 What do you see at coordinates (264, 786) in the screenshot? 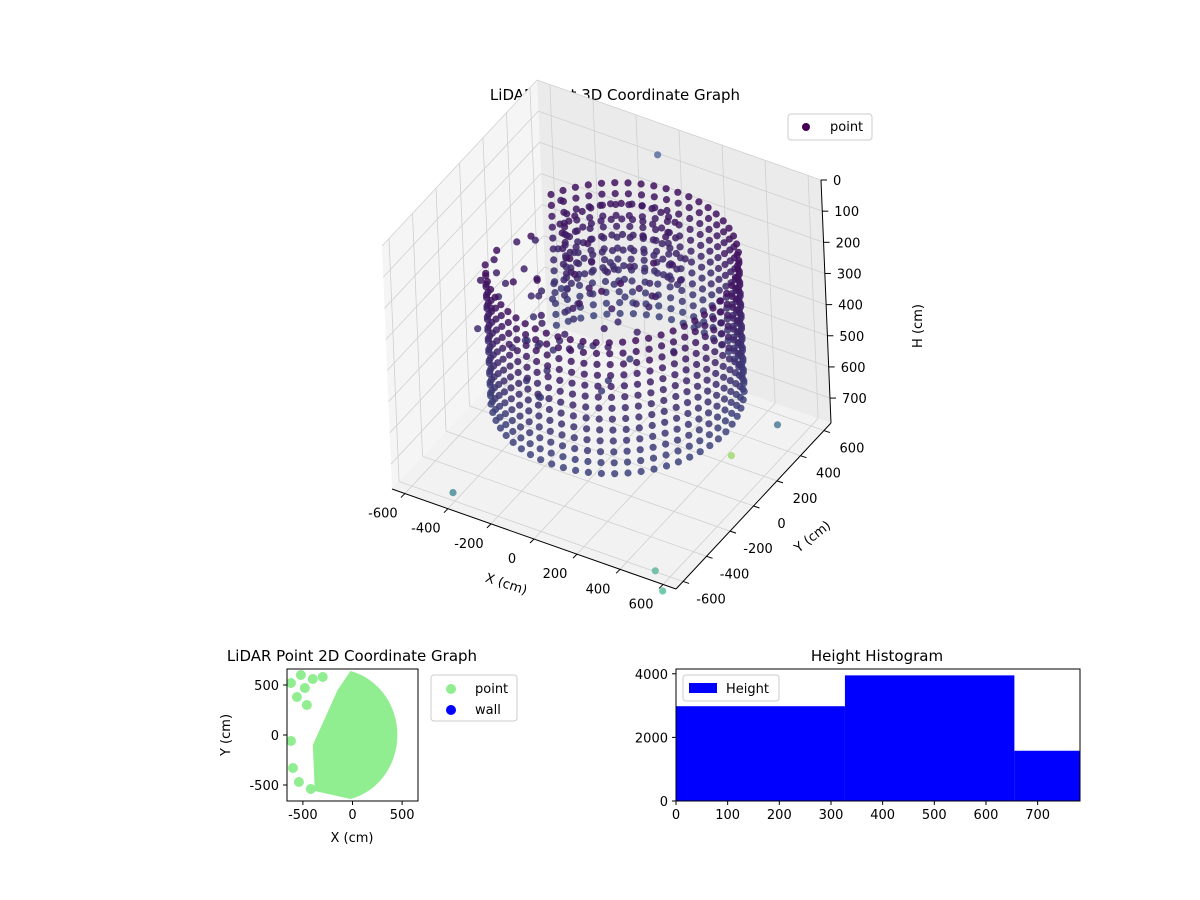
I see `y-tick-label: -500` at bounding box center [264, 786].